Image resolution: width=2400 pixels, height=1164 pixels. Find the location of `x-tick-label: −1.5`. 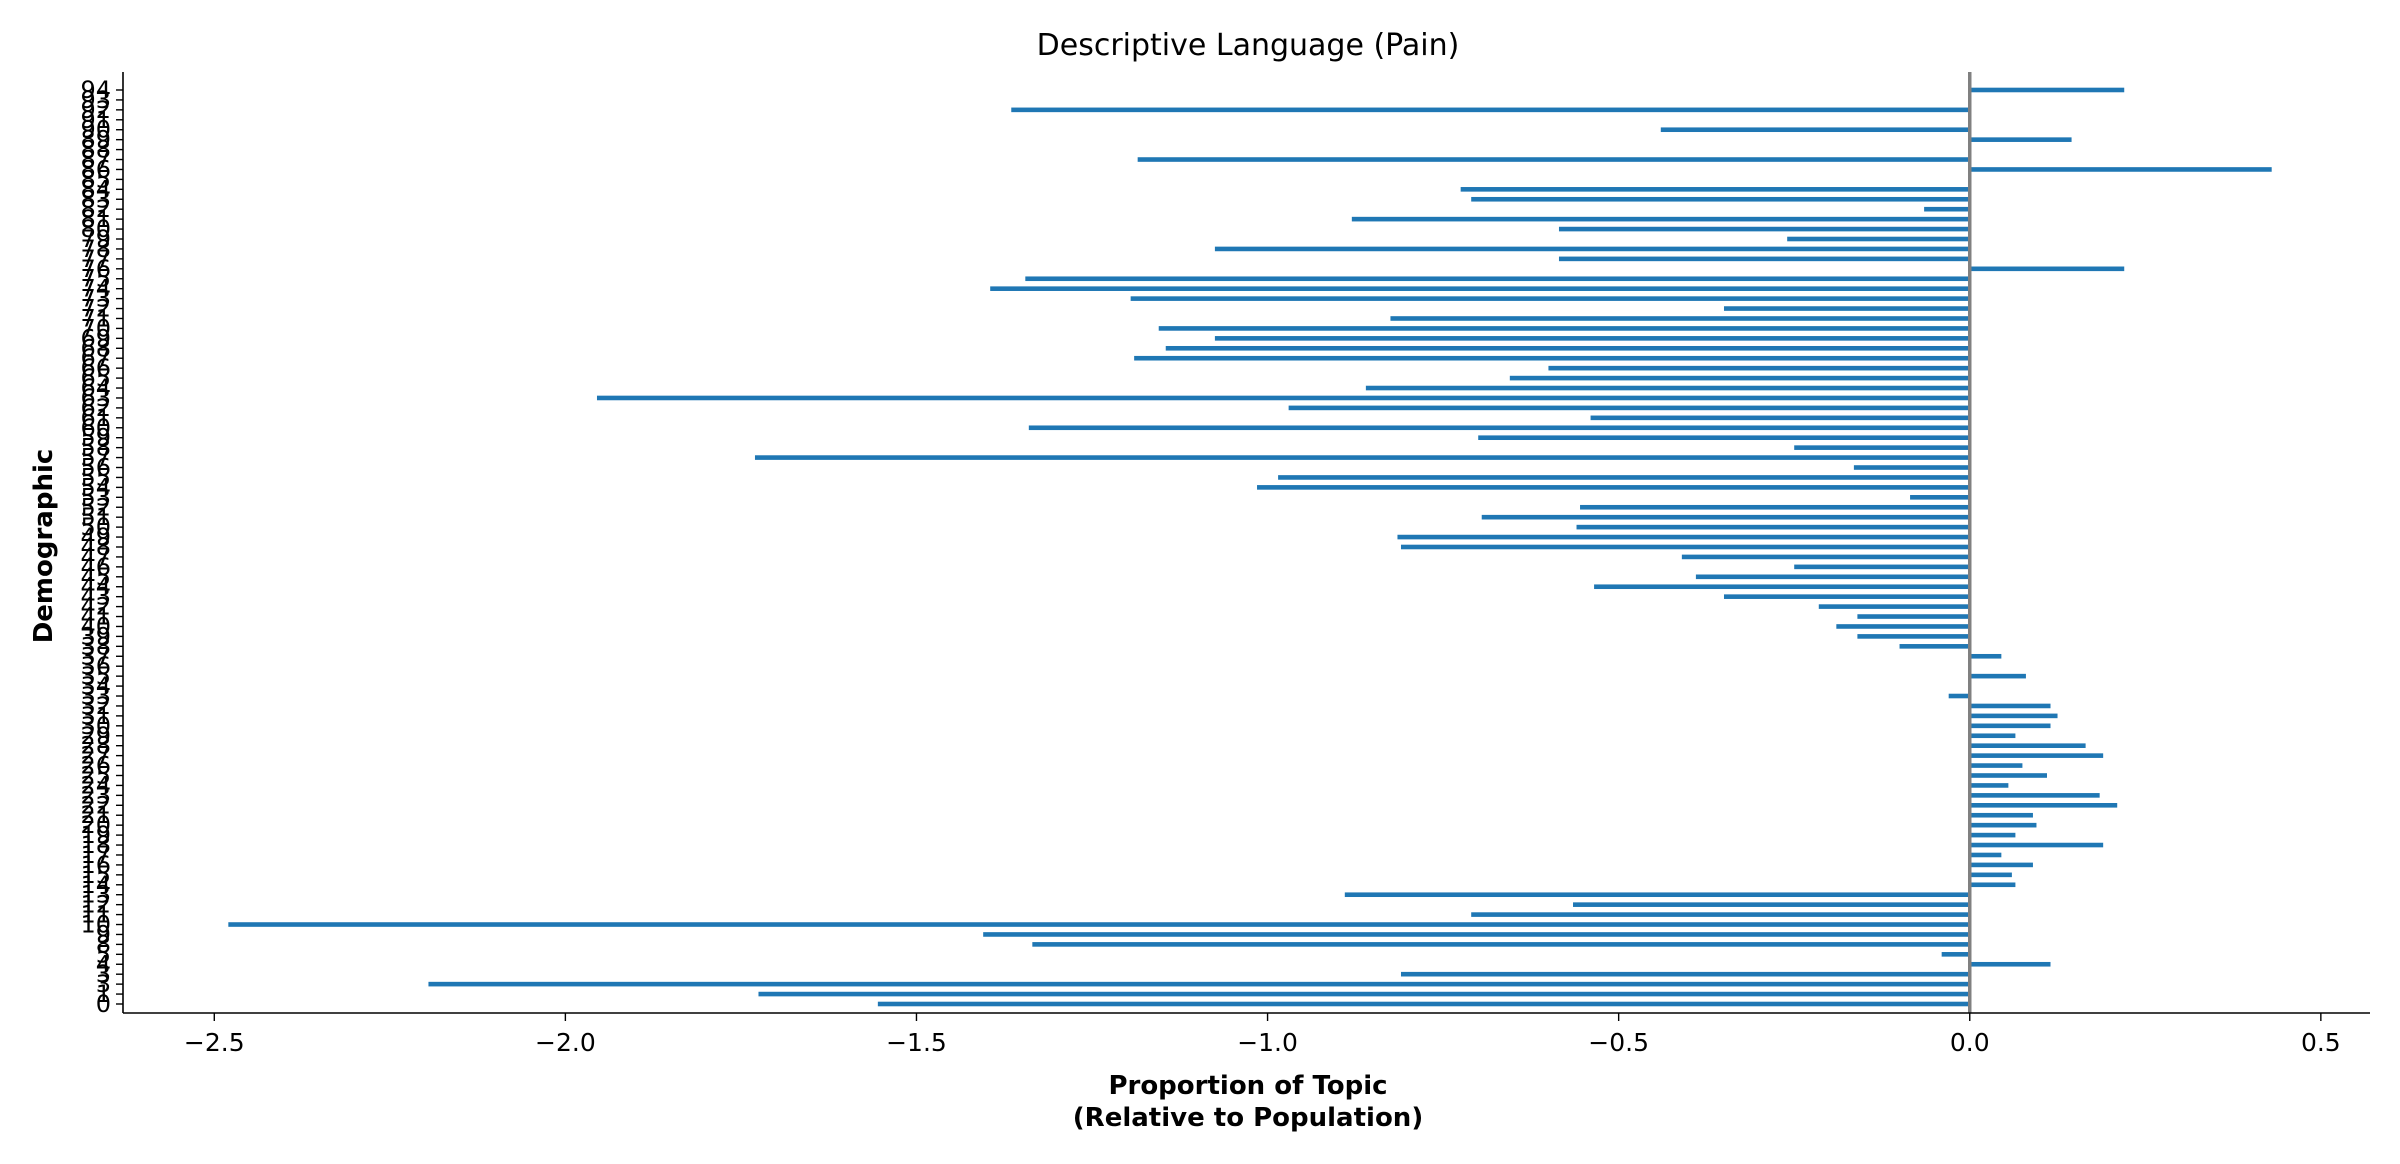

x-tick-label: −1.5 is located at coordinates (916, 1042).